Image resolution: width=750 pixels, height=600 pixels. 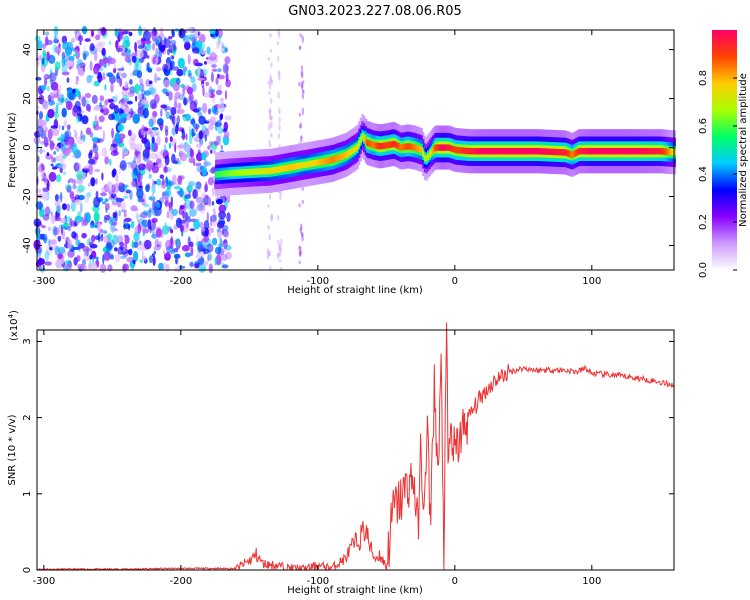 I want to click on colorbar-tick-label: 0.6, so click(x=703, y=126).